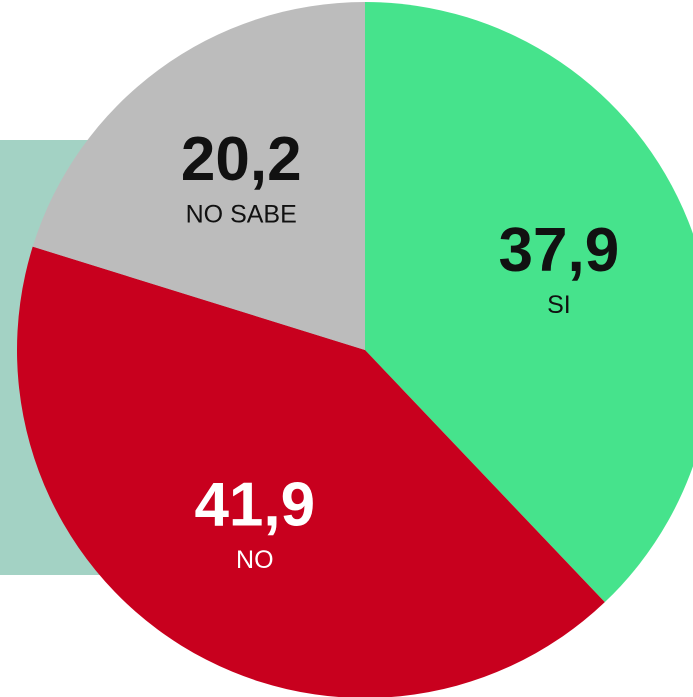 The width and height of the screenshot is (693, 697). I want to click on value-label: 37,9, so click(559, 250).